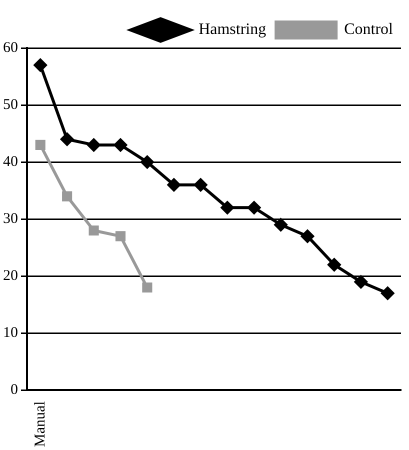 Image resolution: width=409 pixels, height=450 pixels. I want to click on y-tick-label: 20, so click(10, 276).